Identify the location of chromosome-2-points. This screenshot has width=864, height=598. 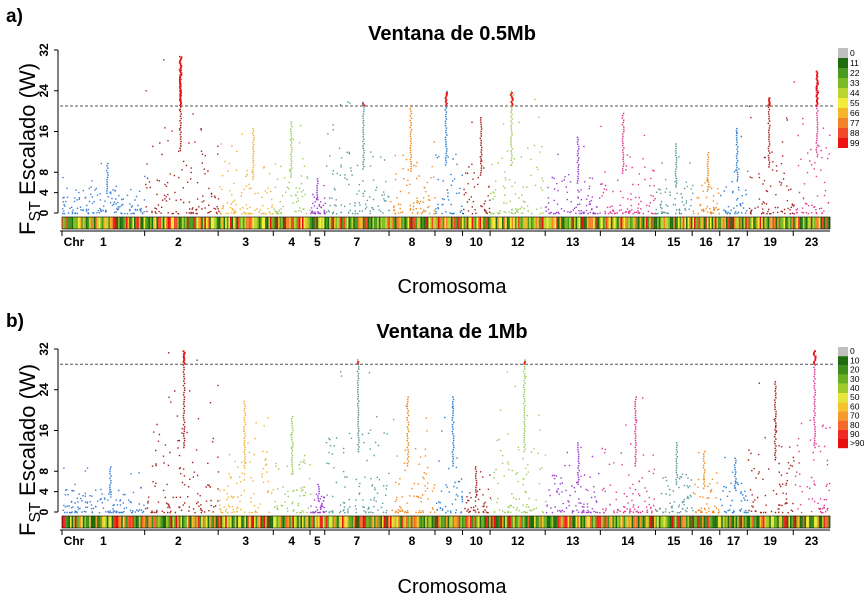
(182, 432).